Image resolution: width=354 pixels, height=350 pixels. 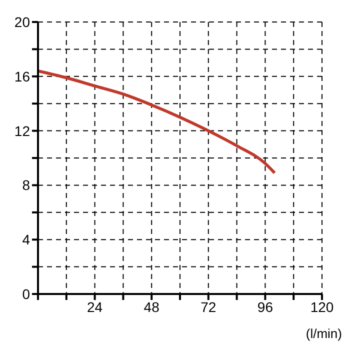 I want to click on x-axis-title: (l/min), so click(x=324, y=333).